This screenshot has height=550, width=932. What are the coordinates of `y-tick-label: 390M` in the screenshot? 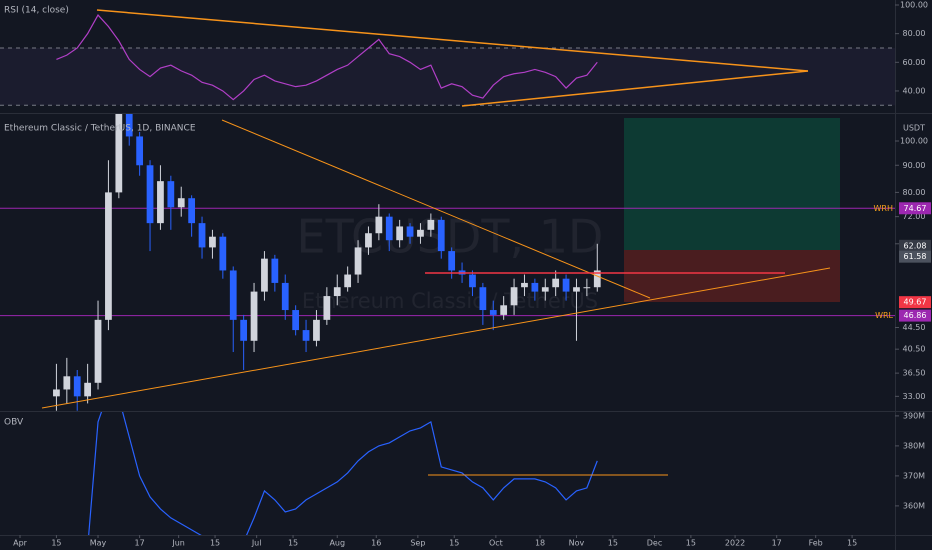 It's located at (914, 415).